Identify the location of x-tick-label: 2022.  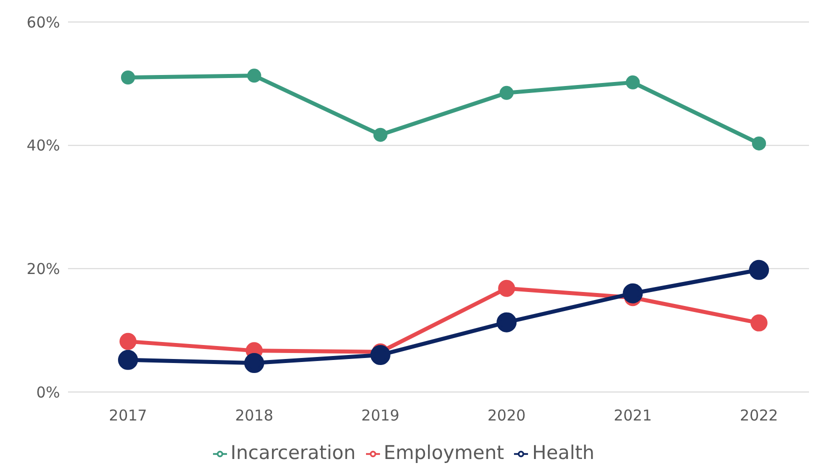
(759, 415).